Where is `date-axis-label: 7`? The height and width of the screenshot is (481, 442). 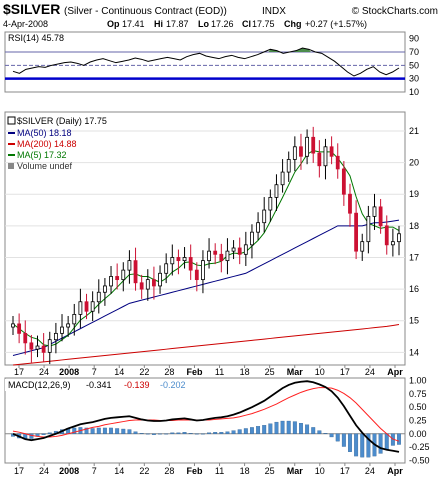
date-axis-label: 7 is located at coordinates (94, 471).